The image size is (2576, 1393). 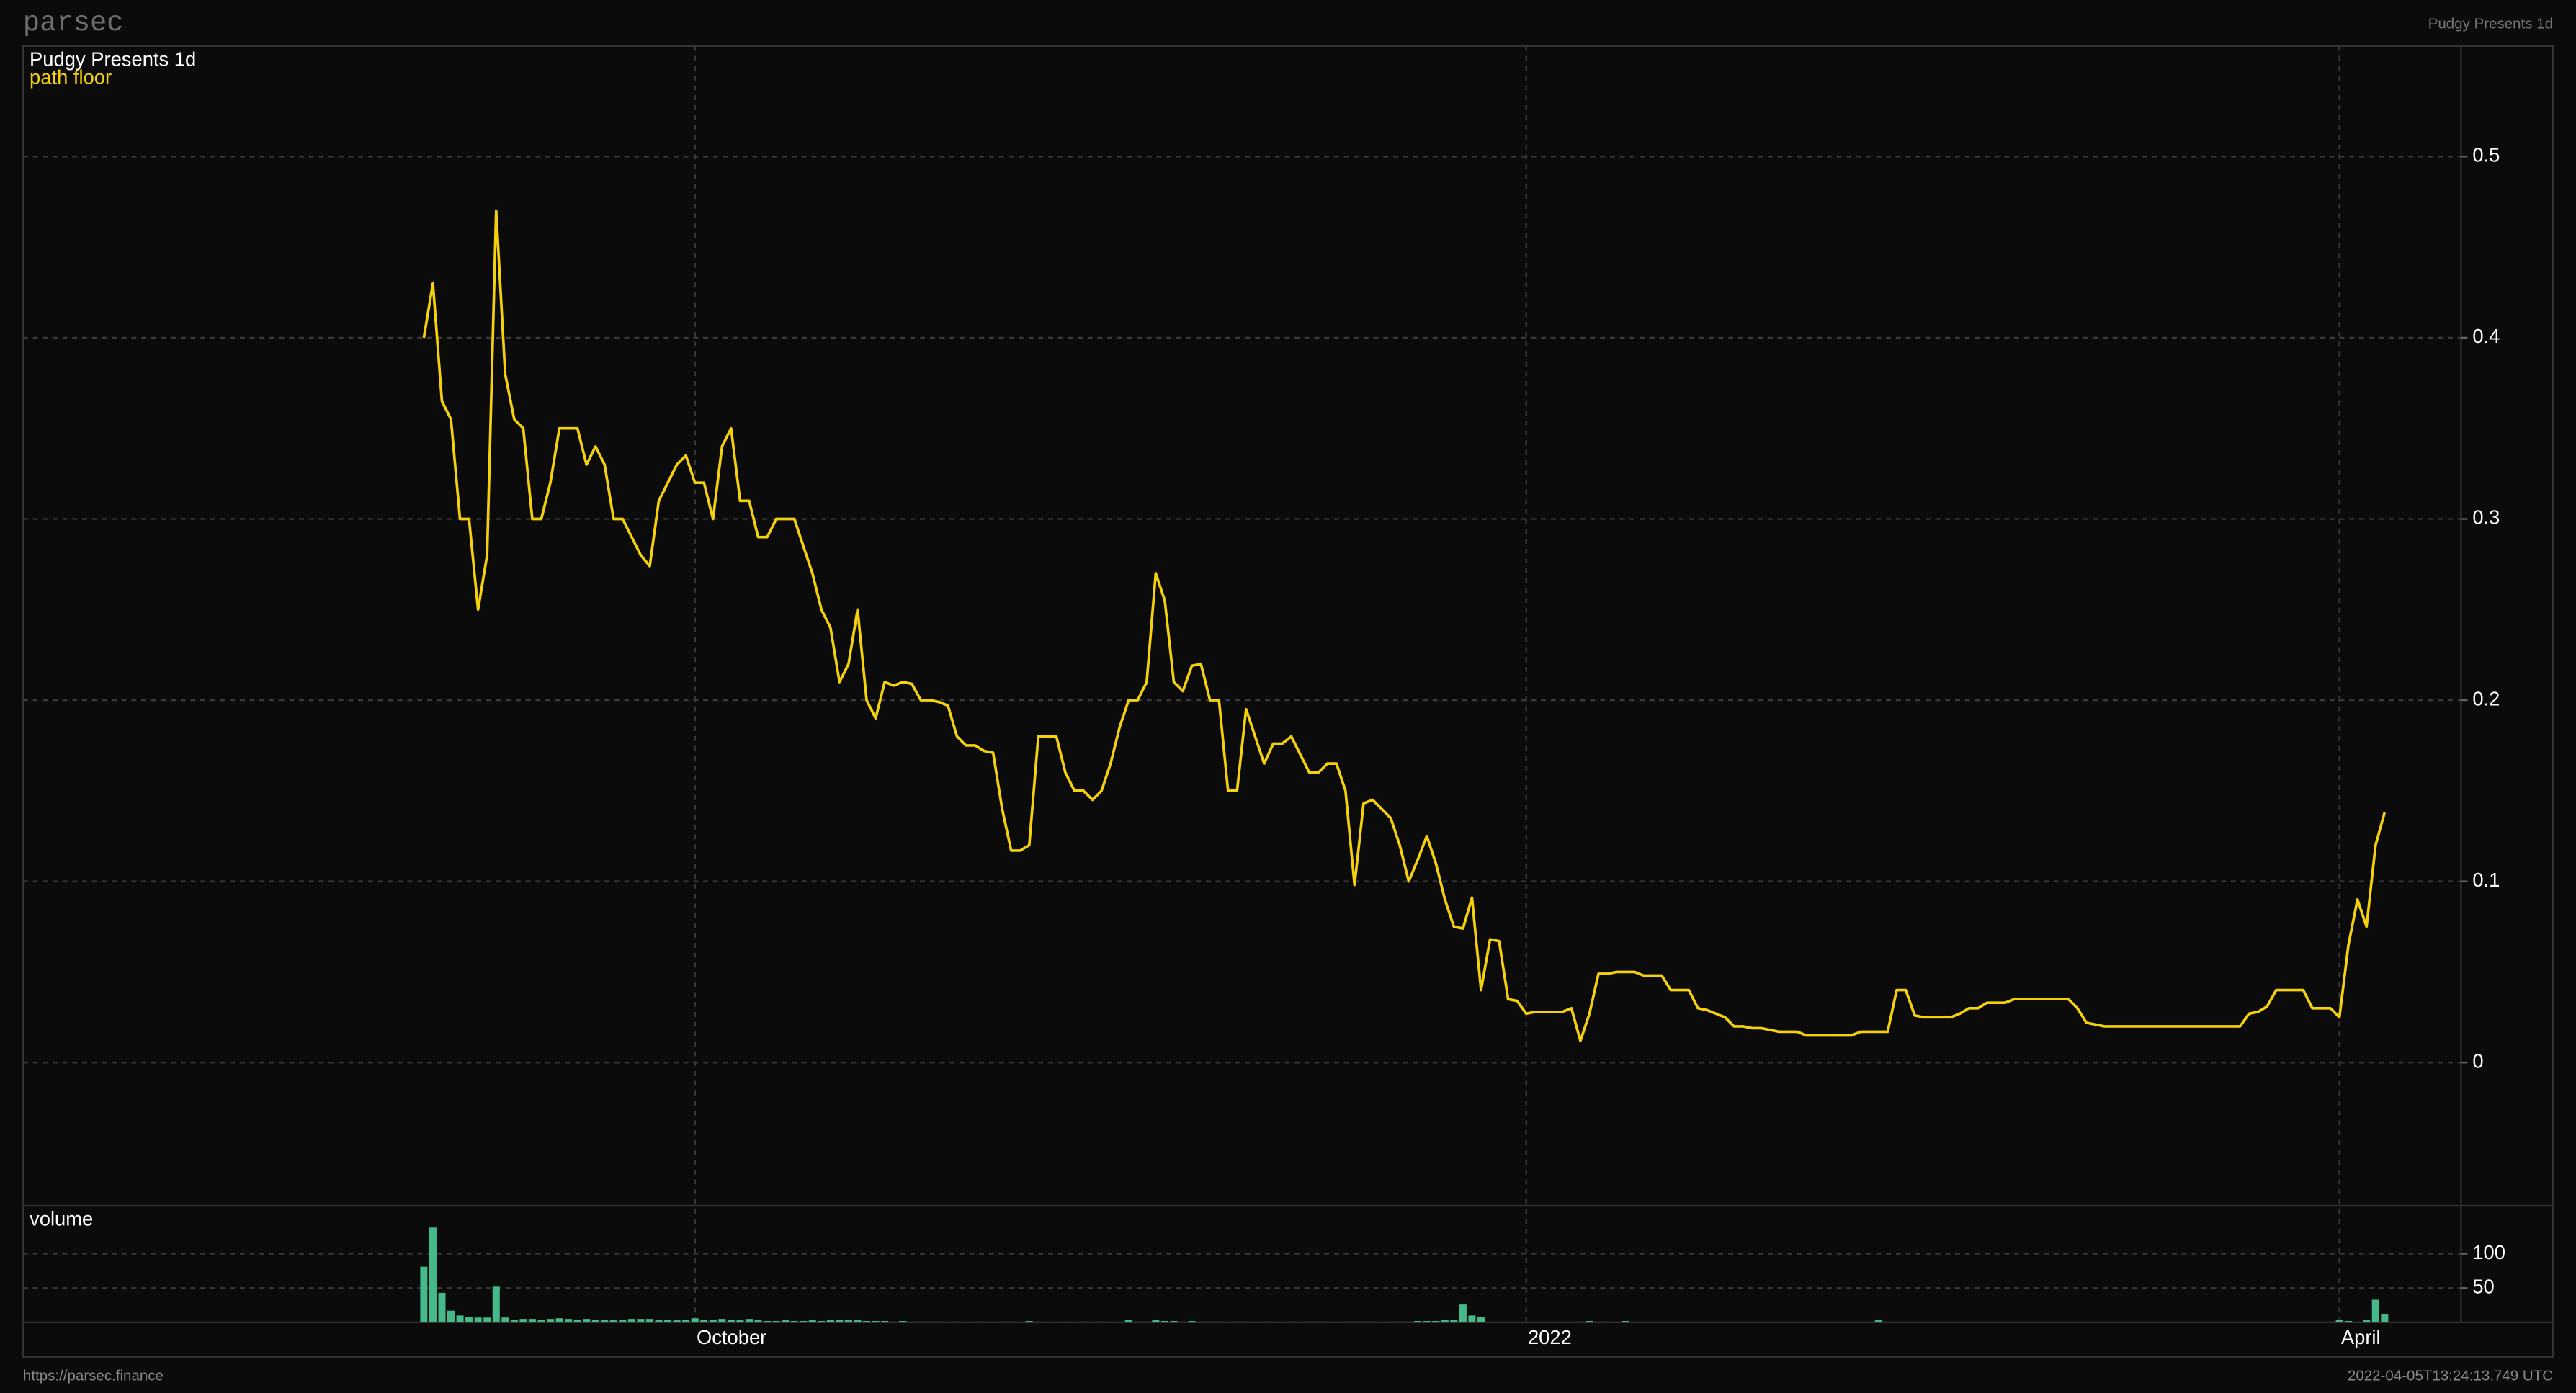 What do you see at coordinates (2477, 1060) in the screenshot?
I see `y-tick-label: 0` at bounding box center [2477, 1060].